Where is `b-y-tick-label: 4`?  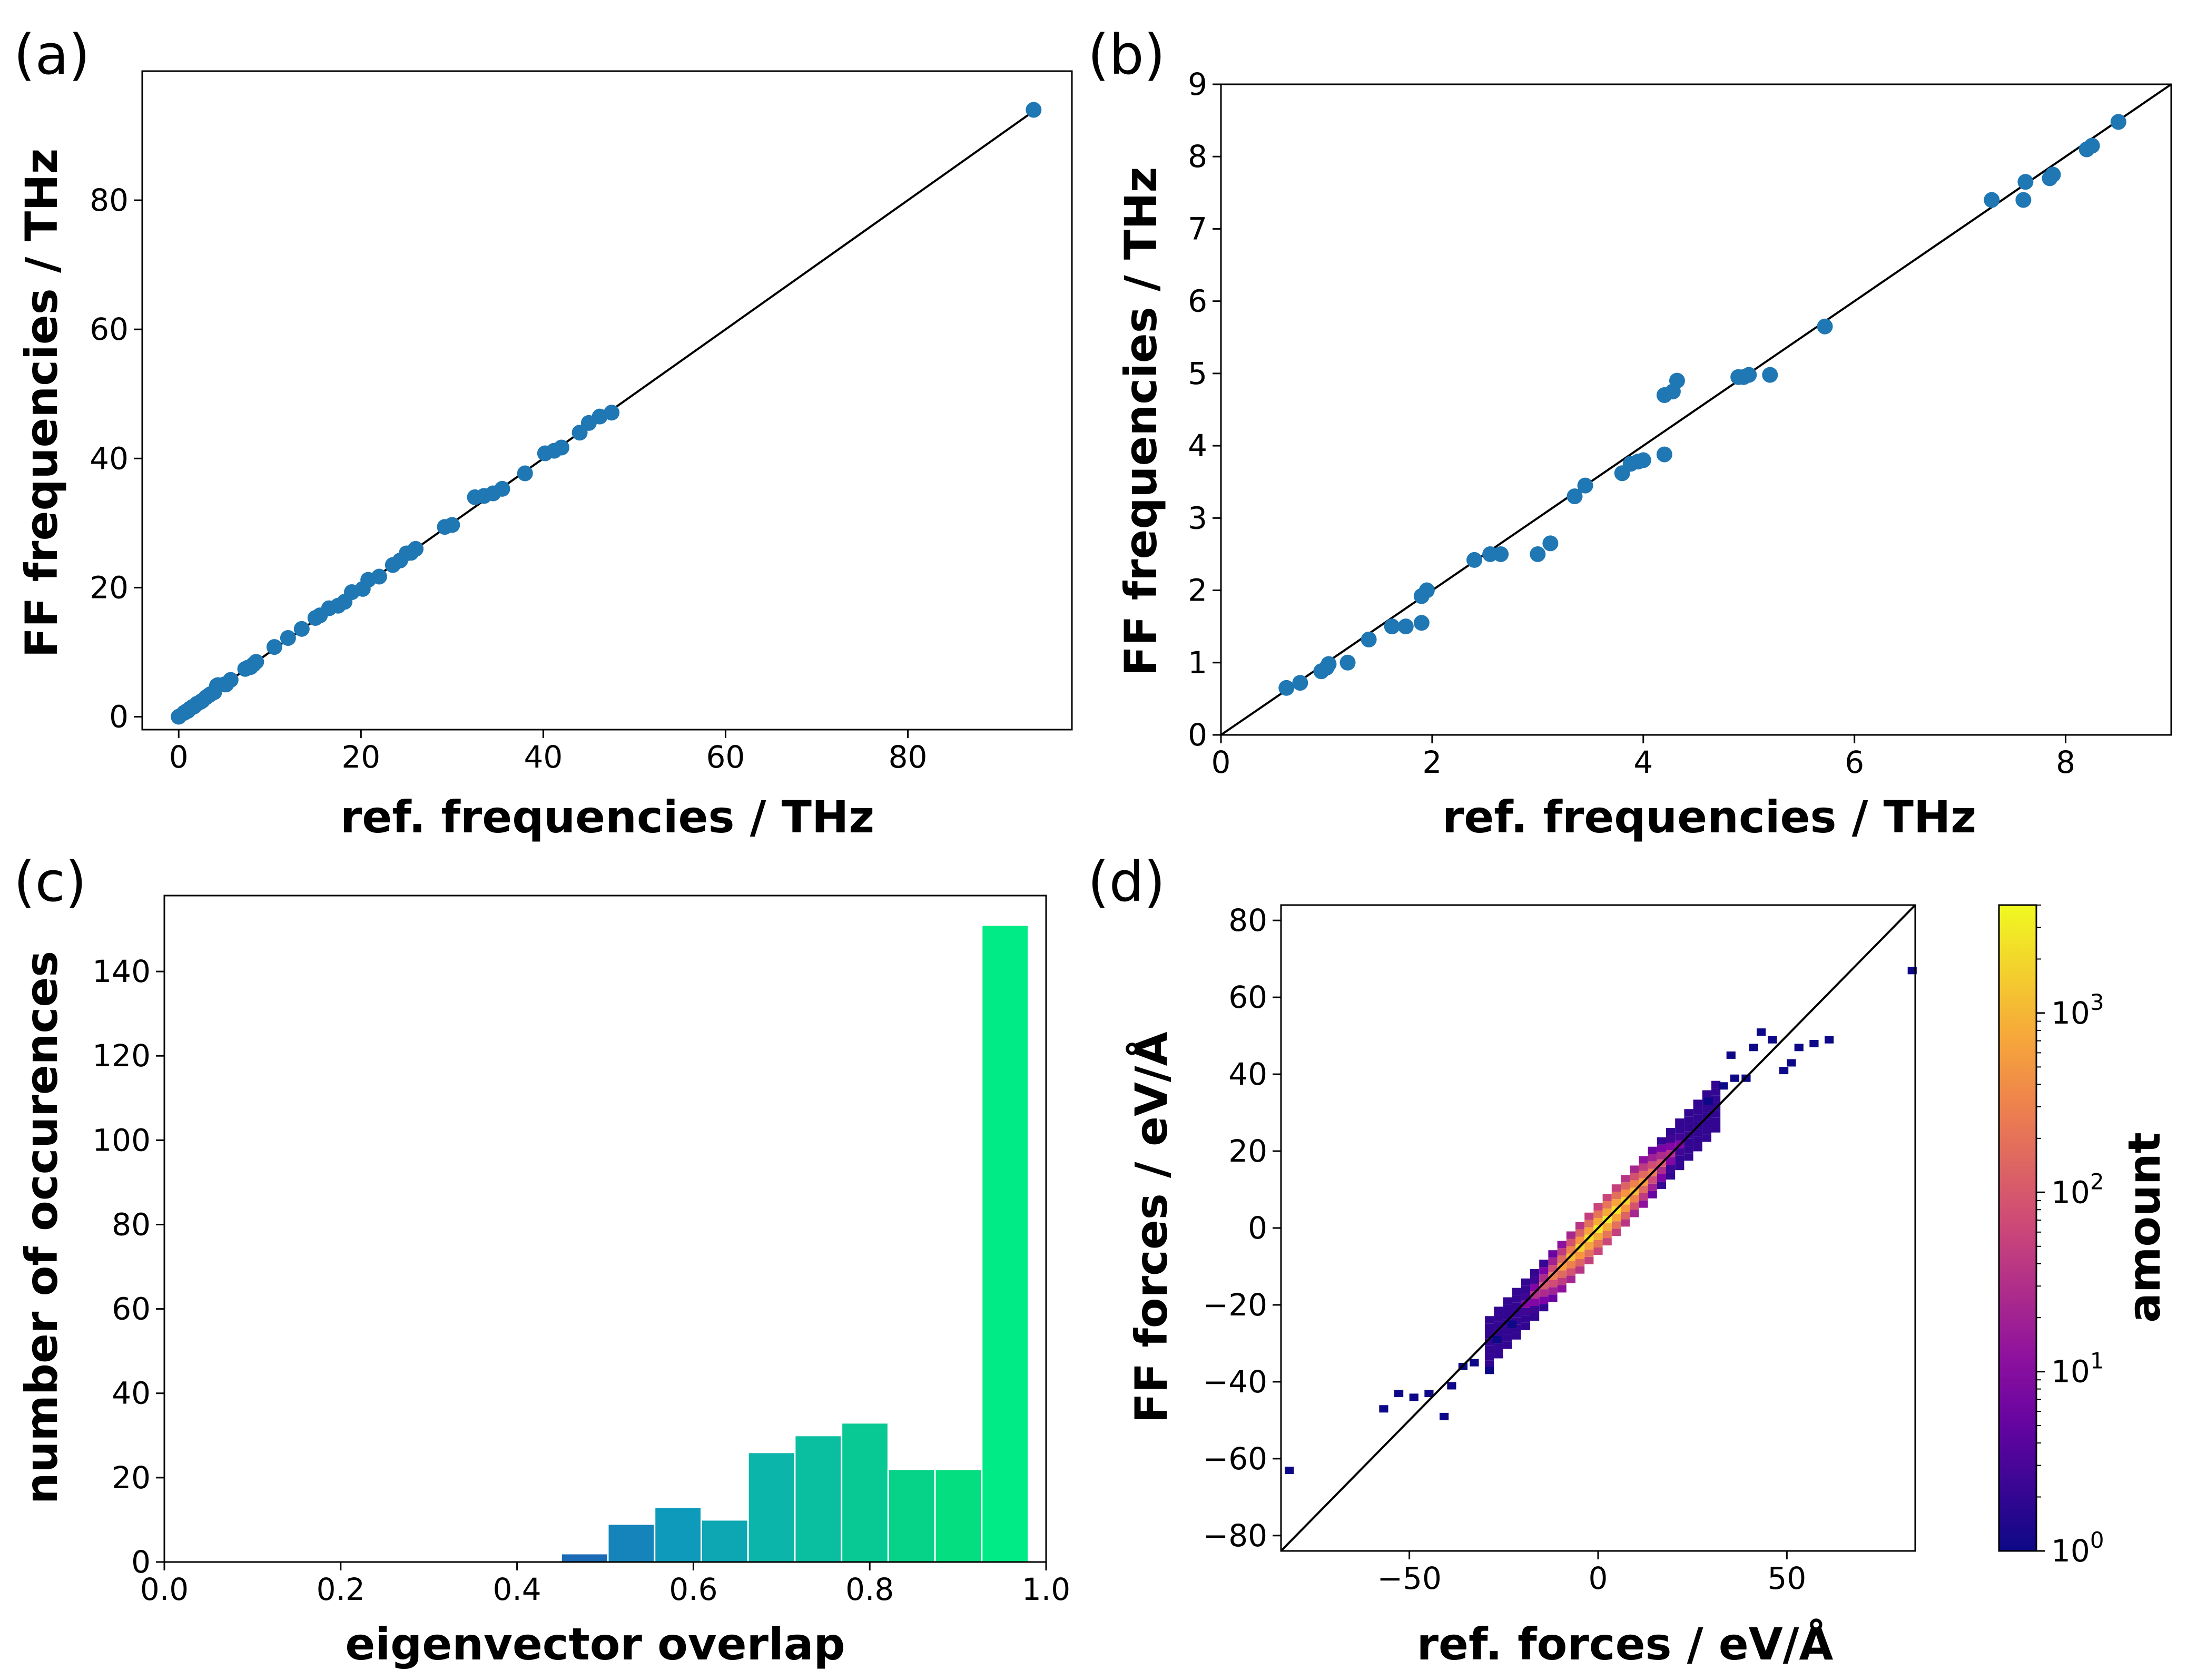
b-y-tick-label: 4 is located at coordinates (1197, 446).